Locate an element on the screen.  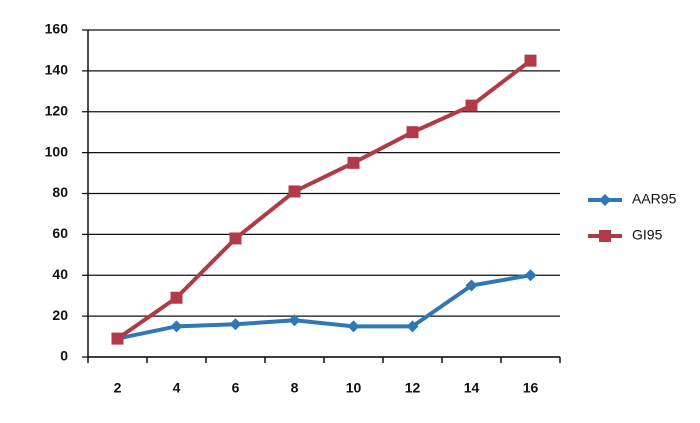
y-tick-label: 140 is located at coordinates (57, 70).